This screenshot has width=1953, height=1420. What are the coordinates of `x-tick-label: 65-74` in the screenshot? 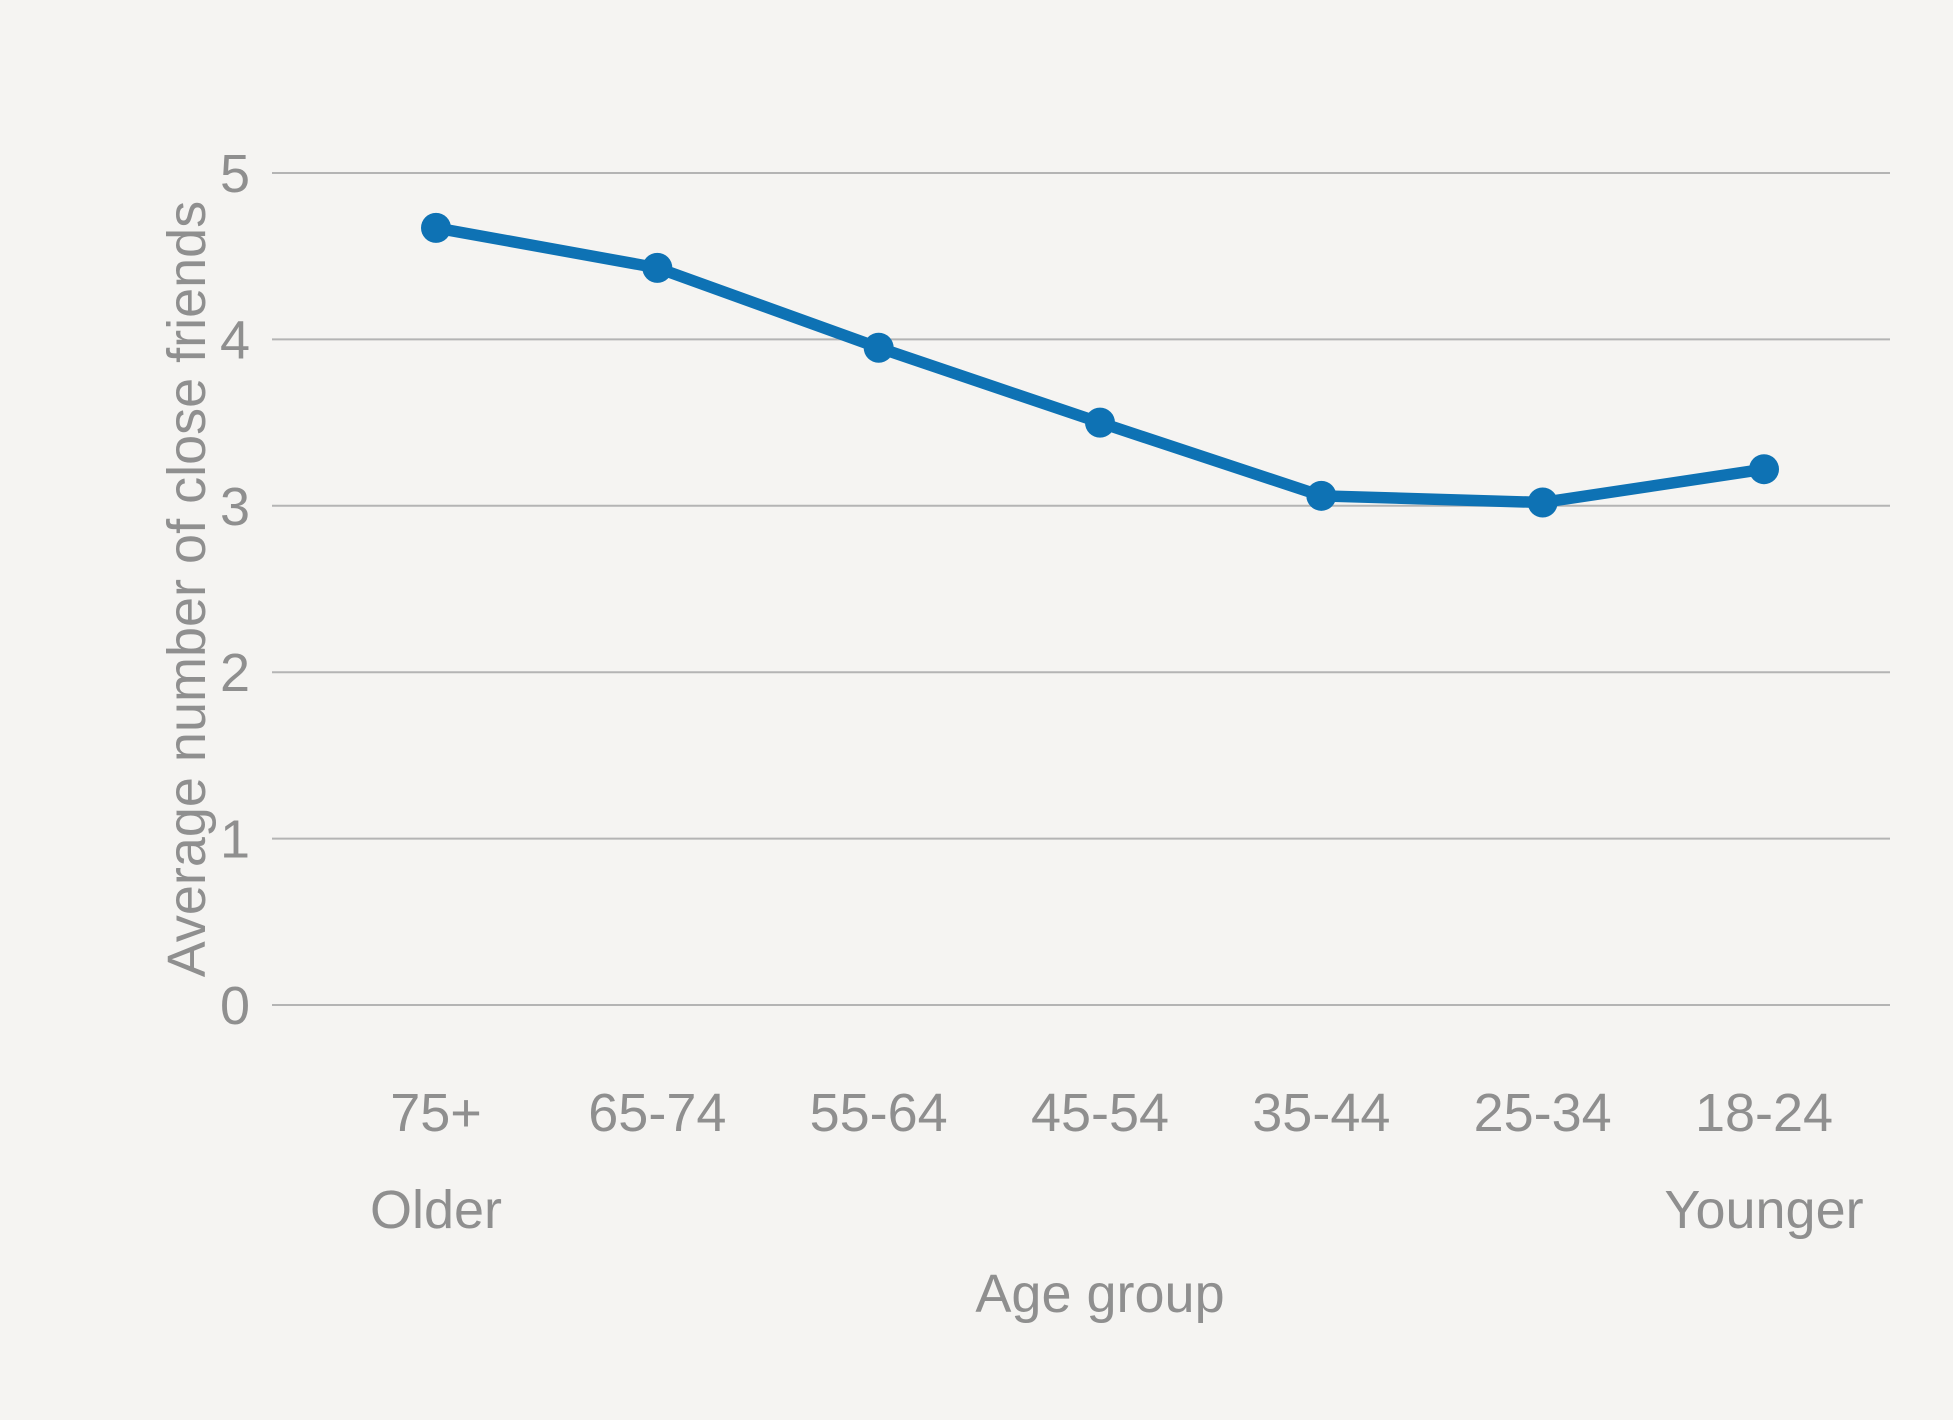 It's located at (657, 1113).